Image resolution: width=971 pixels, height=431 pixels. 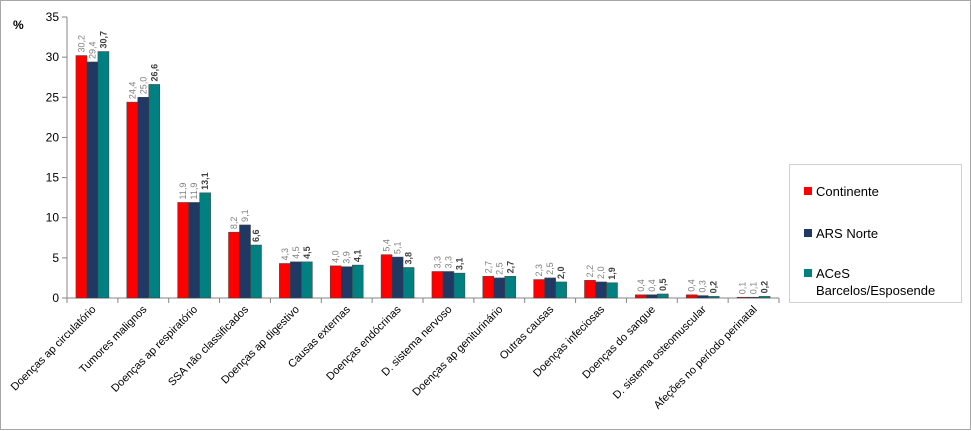 I want to click on data-label: 2,2, so click(x=590, y=271).